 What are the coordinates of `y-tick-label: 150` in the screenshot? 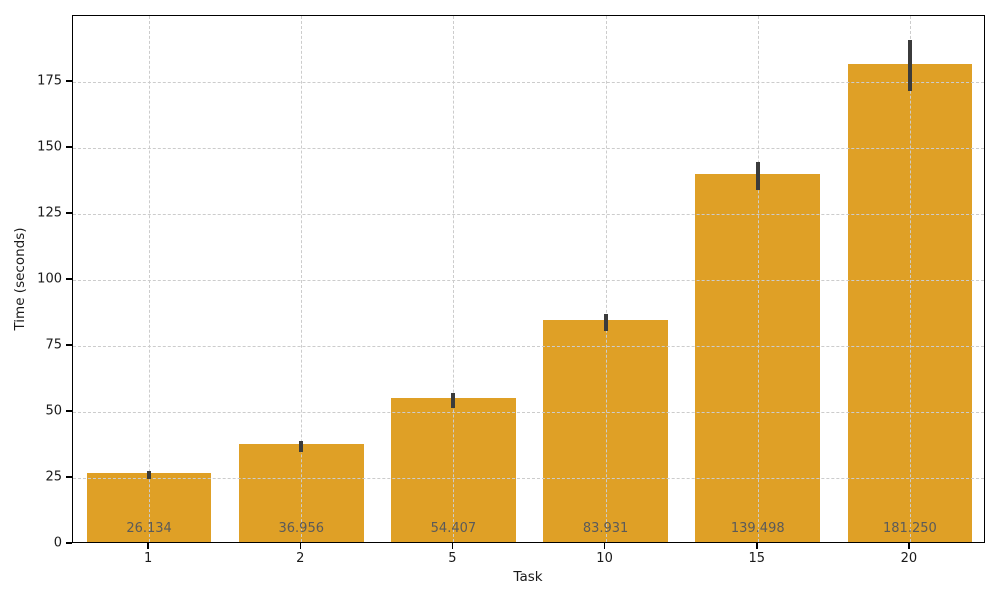 It's located at (49, 147).